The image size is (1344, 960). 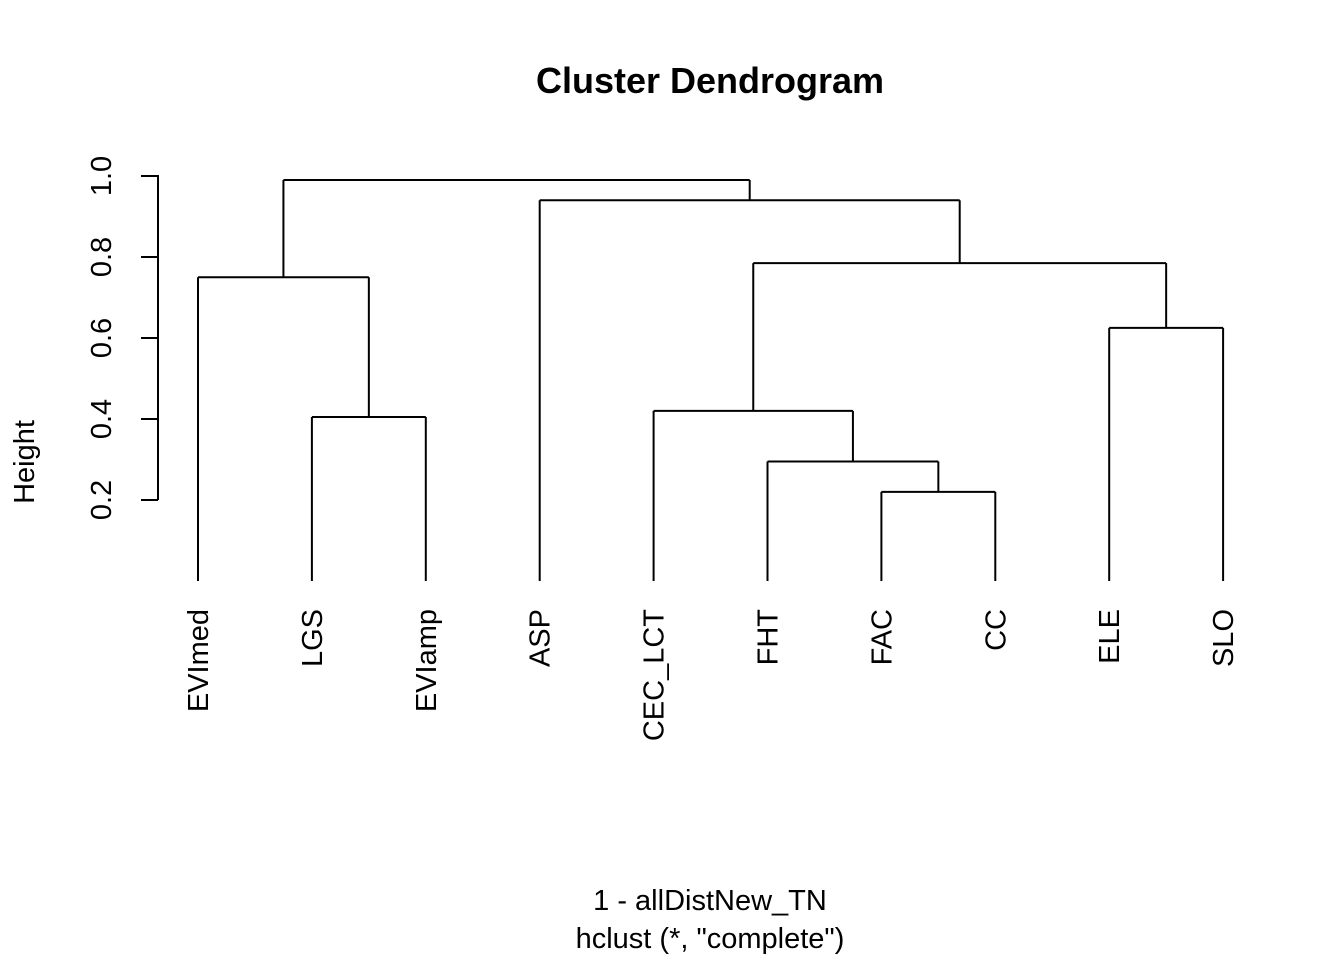 What do you see at coordinates (769, 637) in the screenshot?
I see `leaf-label: FHT` at bounding box center [769, 637].